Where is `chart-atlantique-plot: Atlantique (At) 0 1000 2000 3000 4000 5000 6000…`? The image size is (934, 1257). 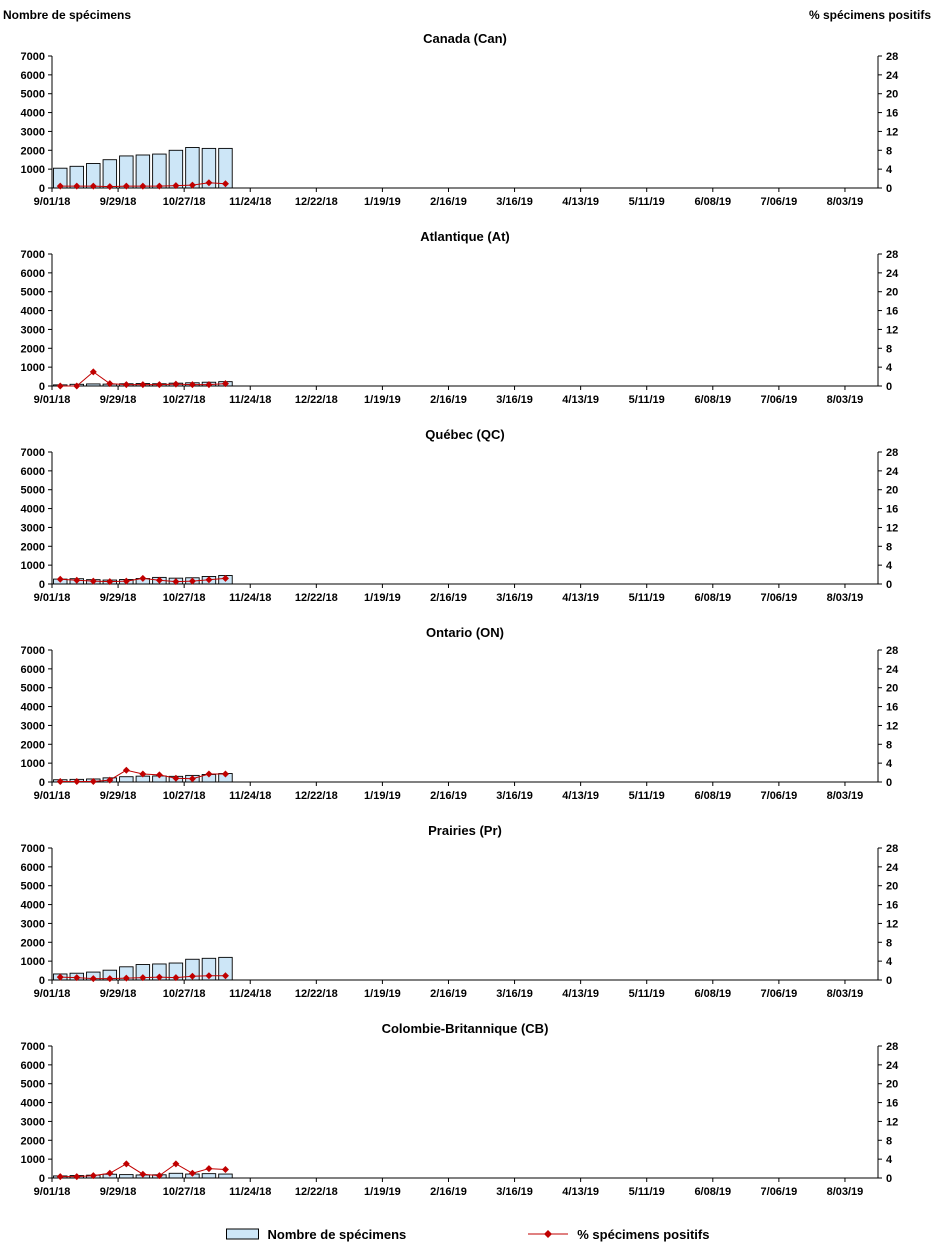
chart-atlantique-plot: Atlantique (At) 0 1000 2000 3000 4000 5000 6000… is located at coordinates (460, 317).